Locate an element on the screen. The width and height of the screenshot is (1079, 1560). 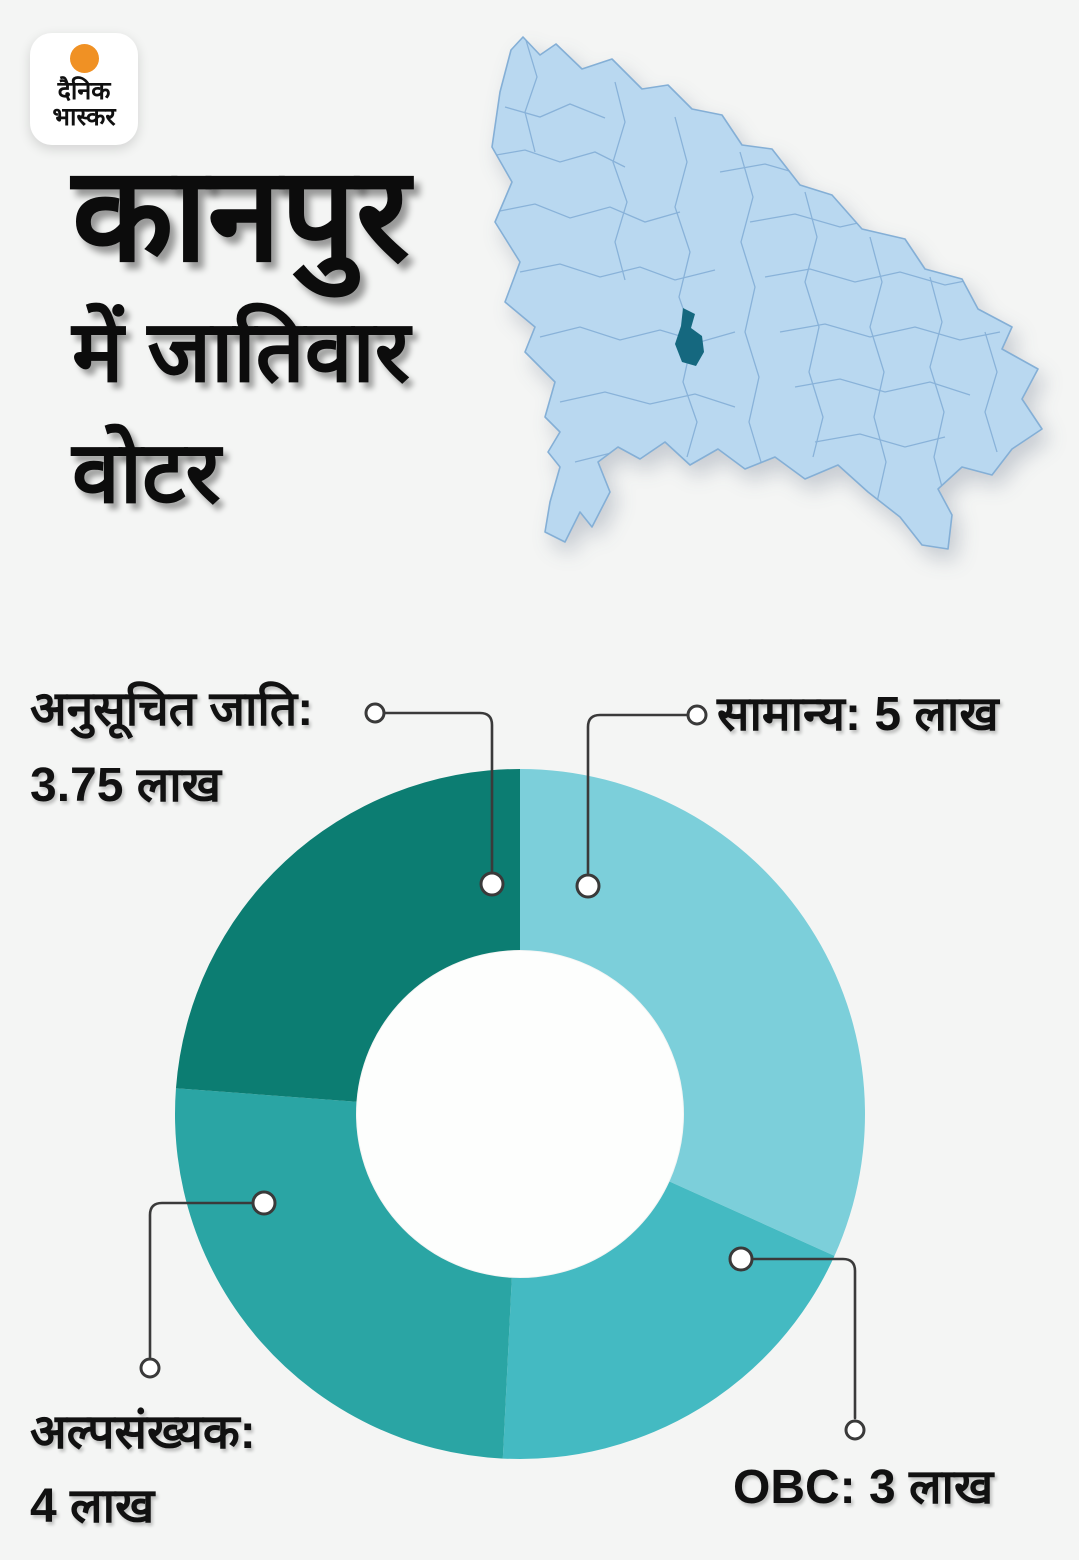
label-anchor-dot-obc is located at coordinates (855, 1430).